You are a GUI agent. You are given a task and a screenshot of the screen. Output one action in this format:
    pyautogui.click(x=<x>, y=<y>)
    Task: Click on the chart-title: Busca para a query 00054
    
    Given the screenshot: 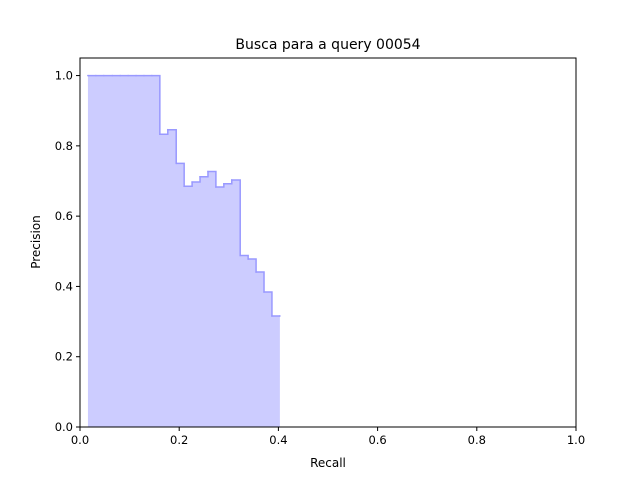 What is the action you would take?
    pyautogui.click(x=327, y=45)
    